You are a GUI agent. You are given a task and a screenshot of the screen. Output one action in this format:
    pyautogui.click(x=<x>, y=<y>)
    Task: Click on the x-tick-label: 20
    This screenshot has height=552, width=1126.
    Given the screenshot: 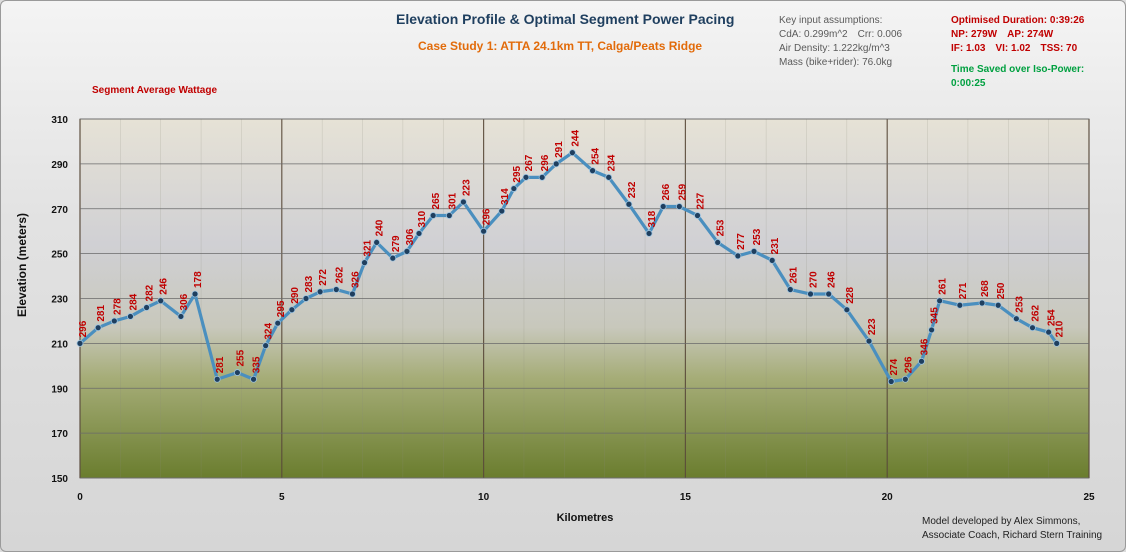 What is the action you would take?
    pyautogui.click(x=888, y=497)
    